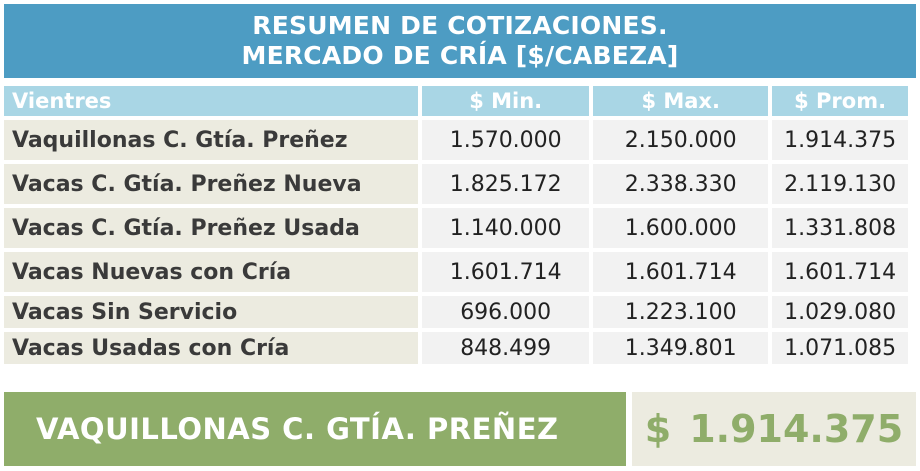 The width and height of the screenshot is (920, 471). I want to click on row-label: Vacas Nuevas con Cría, so click(211, 272).